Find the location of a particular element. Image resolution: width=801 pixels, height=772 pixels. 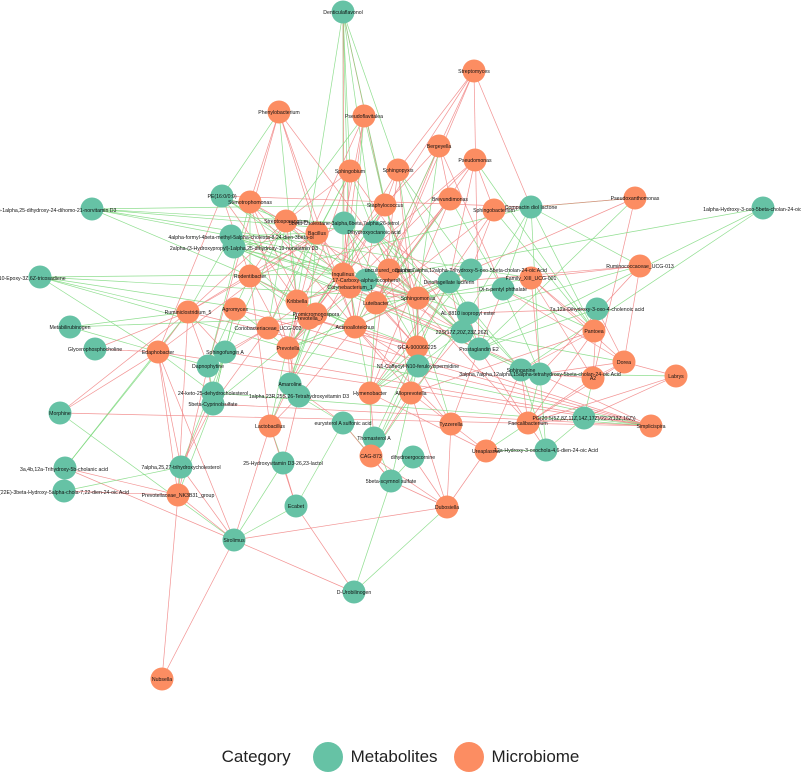

node-label: Prevotella is located at coordinates (287, 349).